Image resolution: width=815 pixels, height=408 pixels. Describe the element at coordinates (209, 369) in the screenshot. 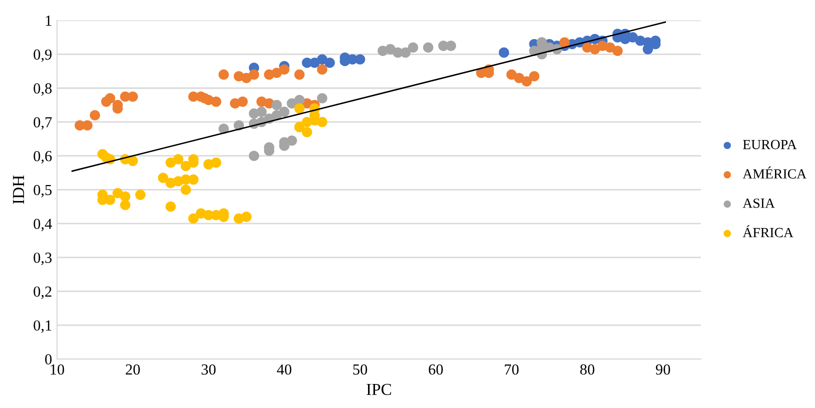

I see `x-tick-label: 30` at that location.